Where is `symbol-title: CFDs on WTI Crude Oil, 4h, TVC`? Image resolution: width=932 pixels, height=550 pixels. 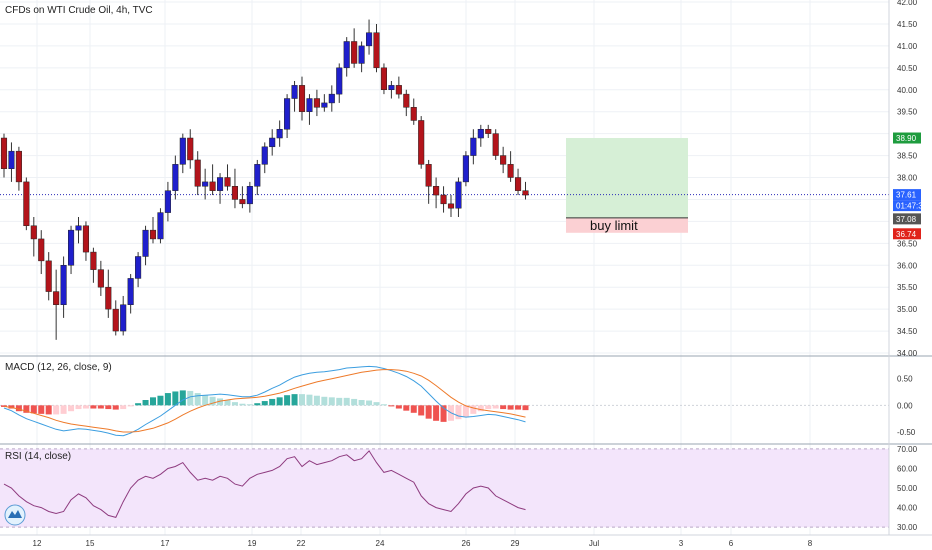
symbol-title: CFDs on WTI Crude Oil, 4h, TVC is located at coordinates (79, 10).